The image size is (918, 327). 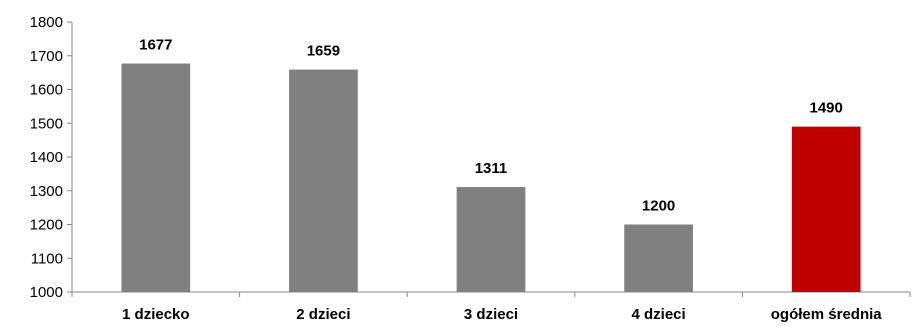 I want to click on y-tick-label: 1500, so click(x=46, y=123).